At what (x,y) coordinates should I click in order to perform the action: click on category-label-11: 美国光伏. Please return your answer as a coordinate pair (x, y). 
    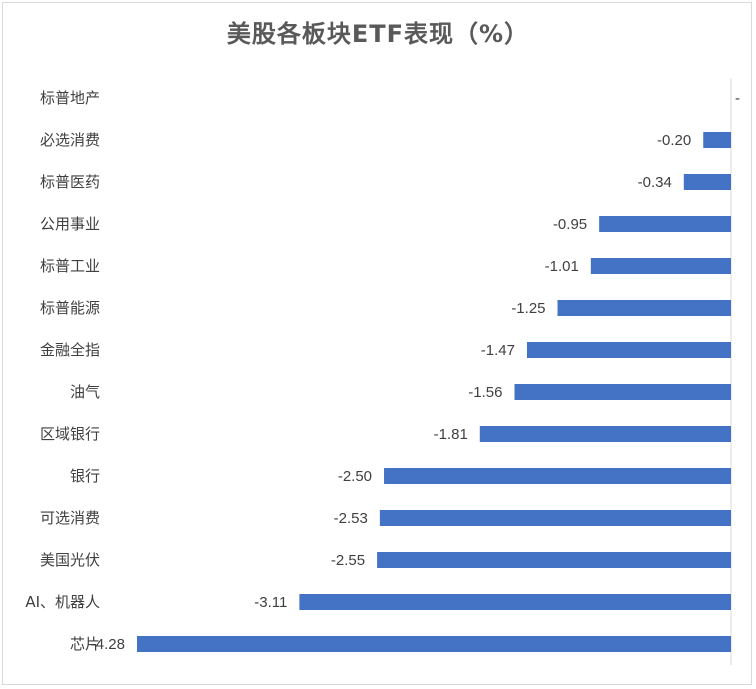
    Looking at the image, I should click on (70, 560).